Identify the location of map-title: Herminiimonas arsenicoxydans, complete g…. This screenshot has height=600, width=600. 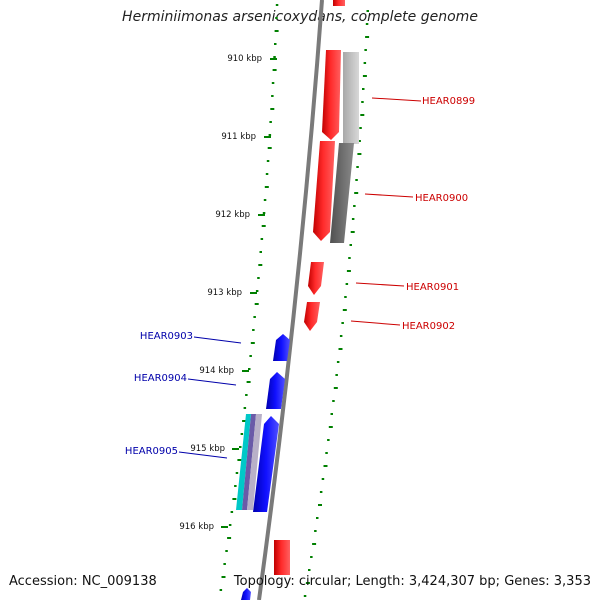
(300, 17).